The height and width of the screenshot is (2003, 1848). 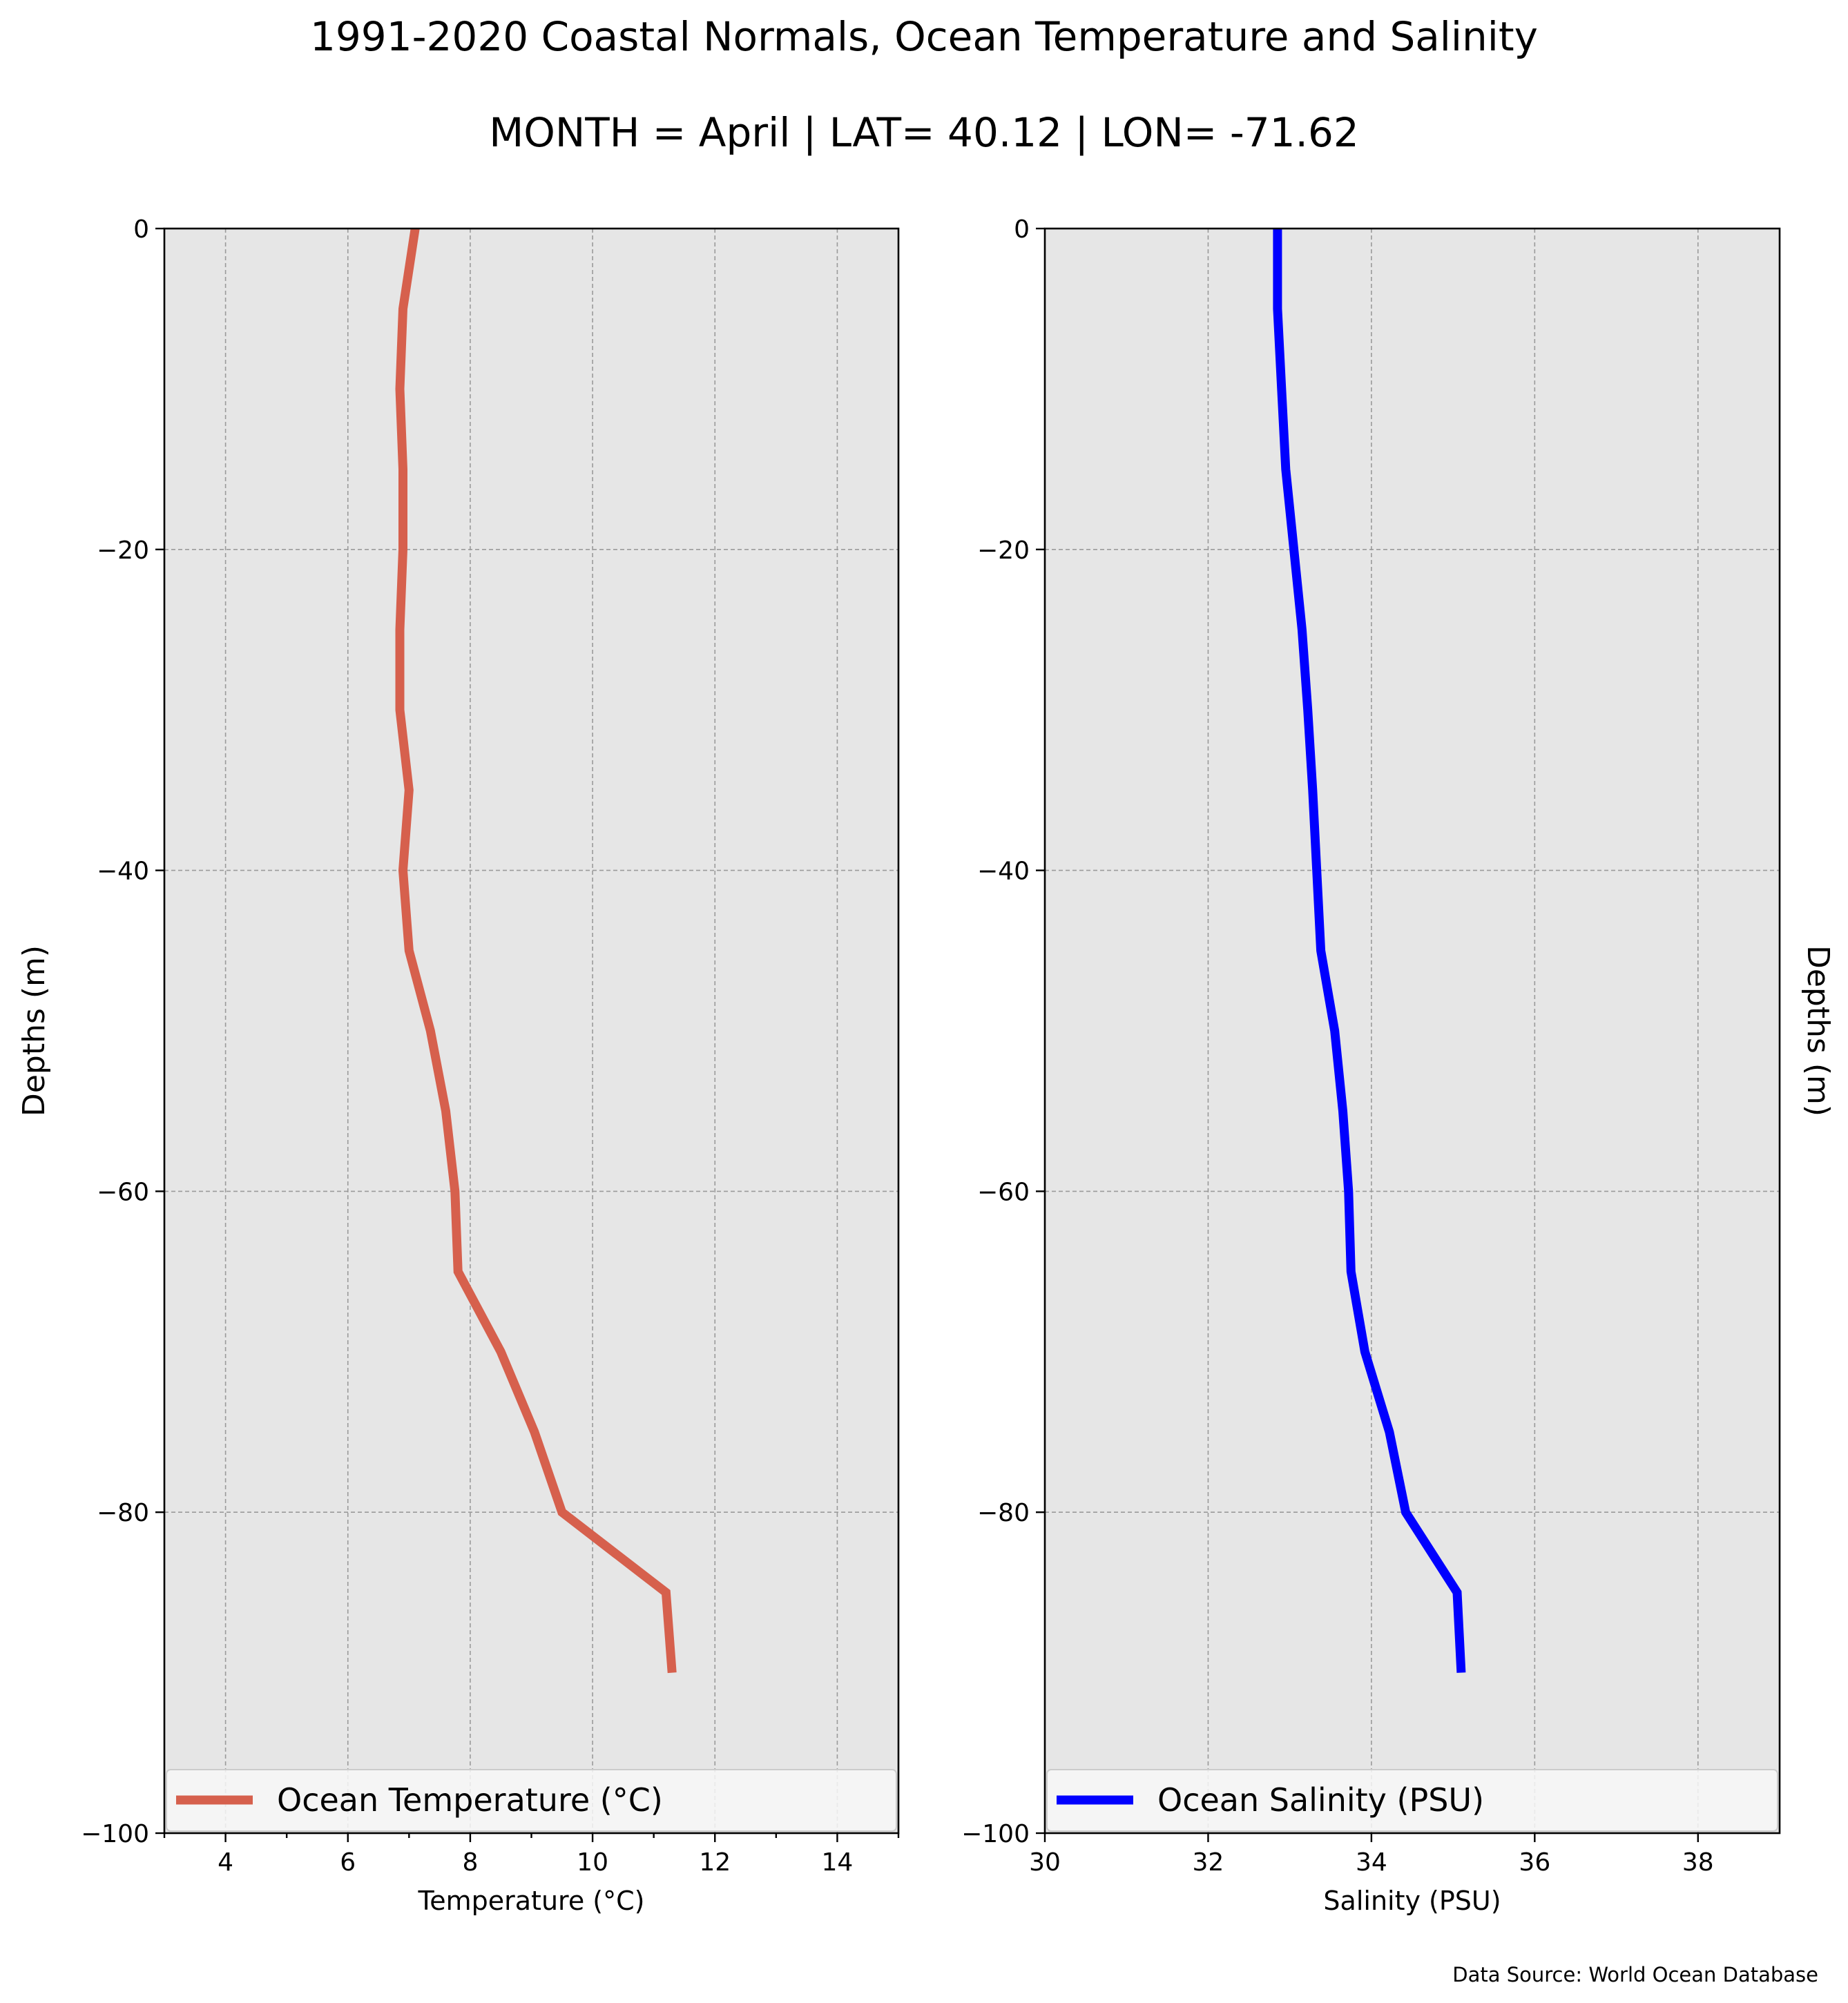 I want to click on x-tick-label: 6, so click(x=348, y=1862).